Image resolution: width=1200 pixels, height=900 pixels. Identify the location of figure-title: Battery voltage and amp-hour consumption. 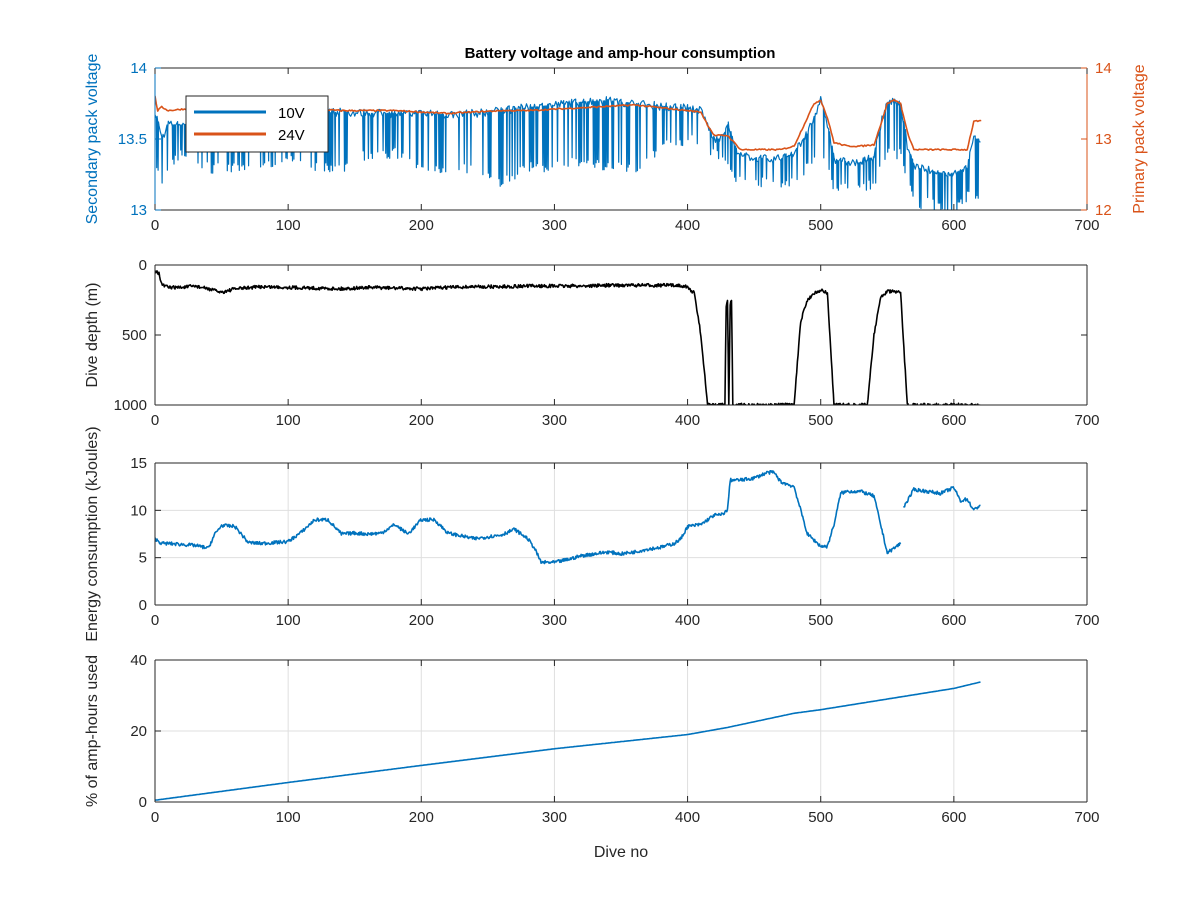
(620, 53).